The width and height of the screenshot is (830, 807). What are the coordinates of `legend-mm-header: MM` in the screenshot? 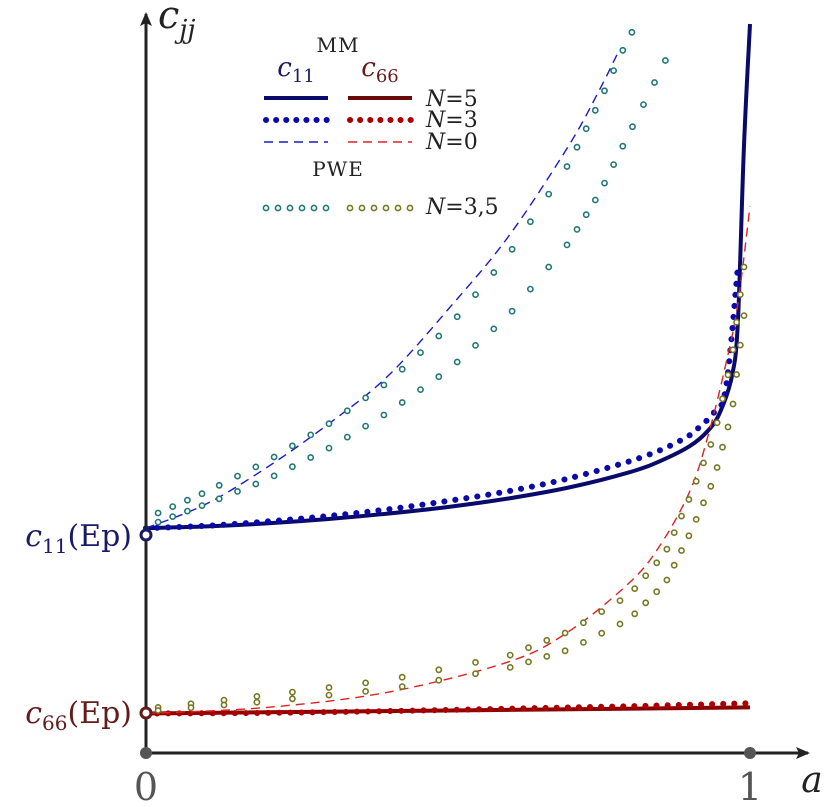 It's located at (338, 45).